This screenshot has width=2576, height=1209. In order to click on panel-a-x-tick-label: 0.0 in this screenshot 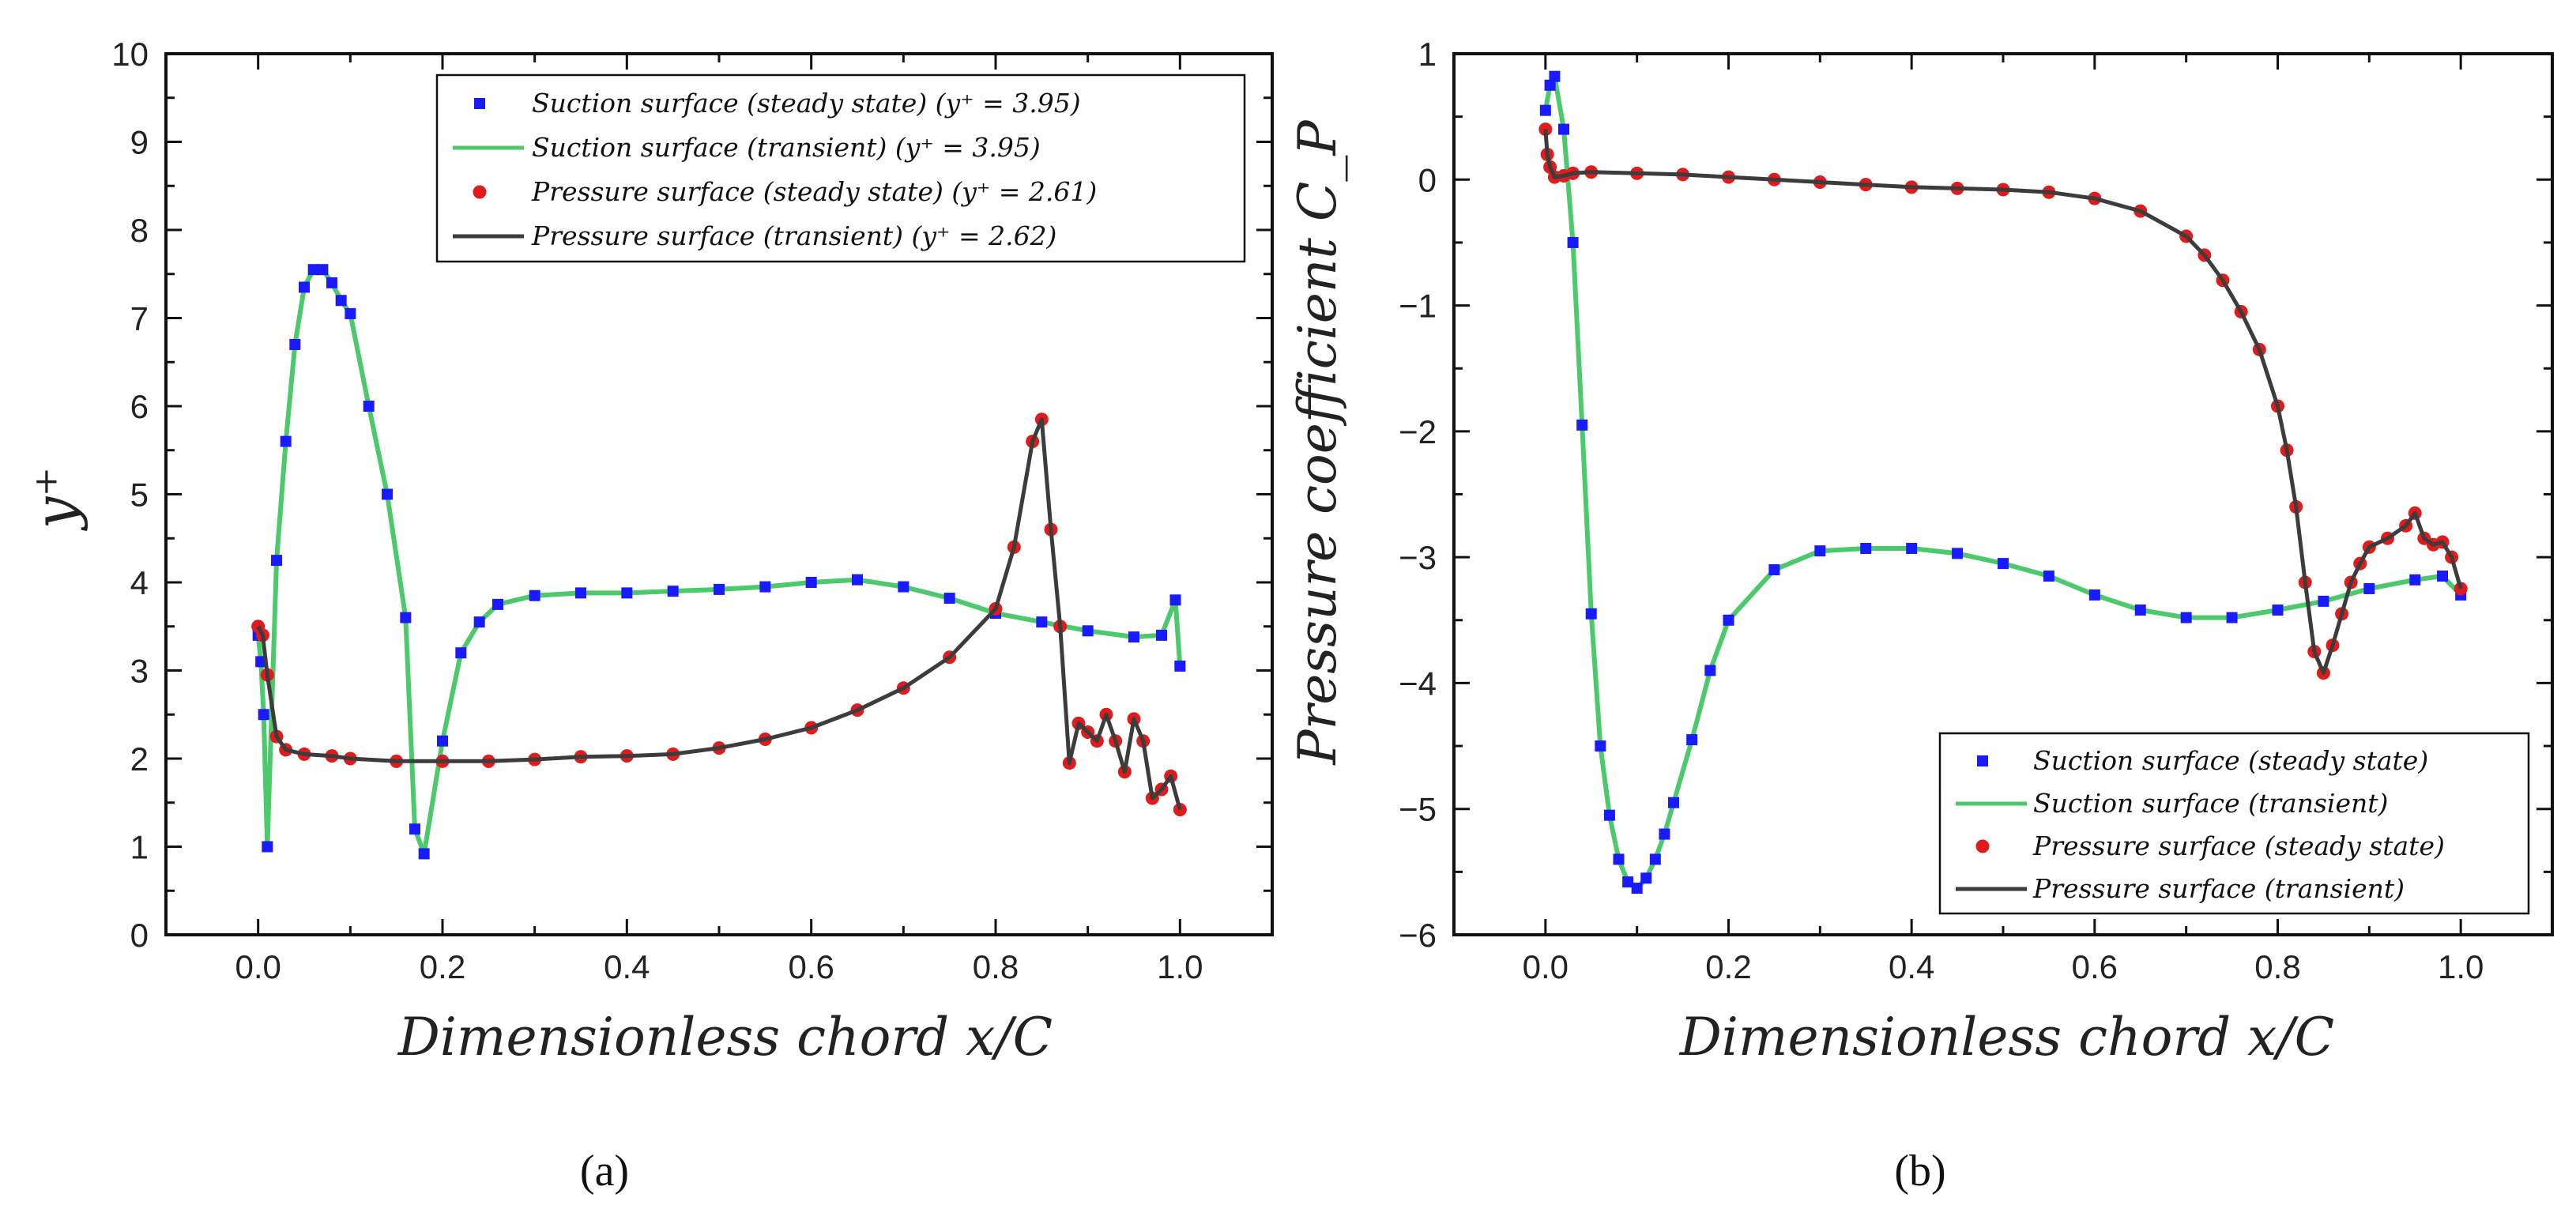, I will do `click(258, 966)`.